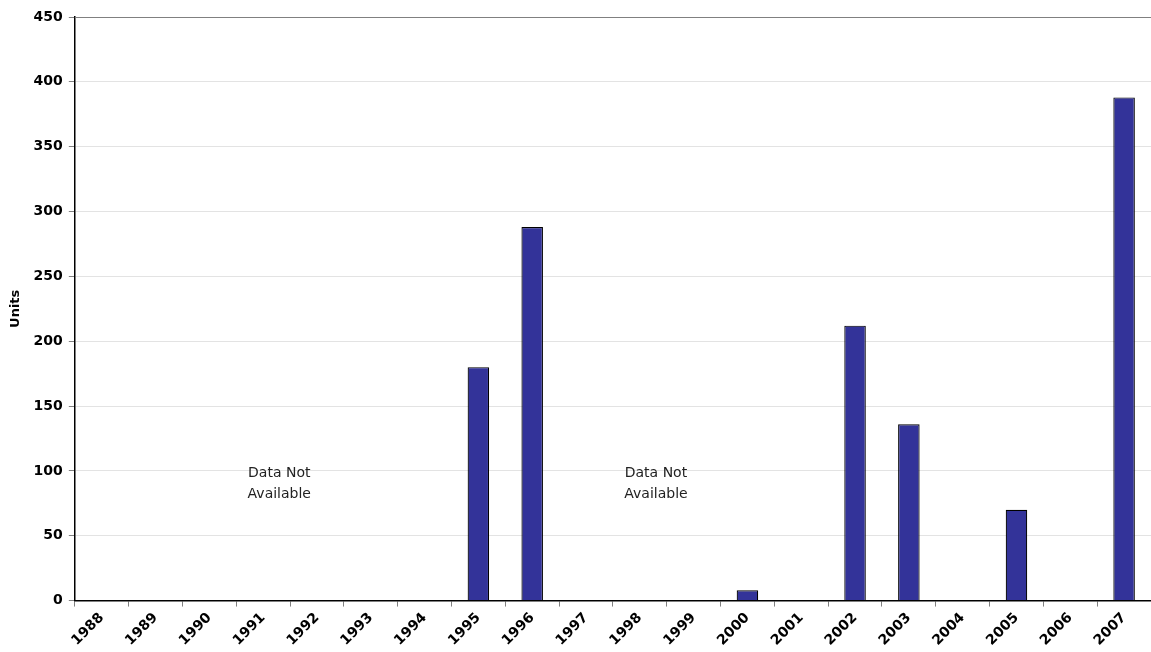  What do you see at coordinates (48, 275) in the screenshot?
I see `y-tick-label: 250` at bounding box center [48, 275].